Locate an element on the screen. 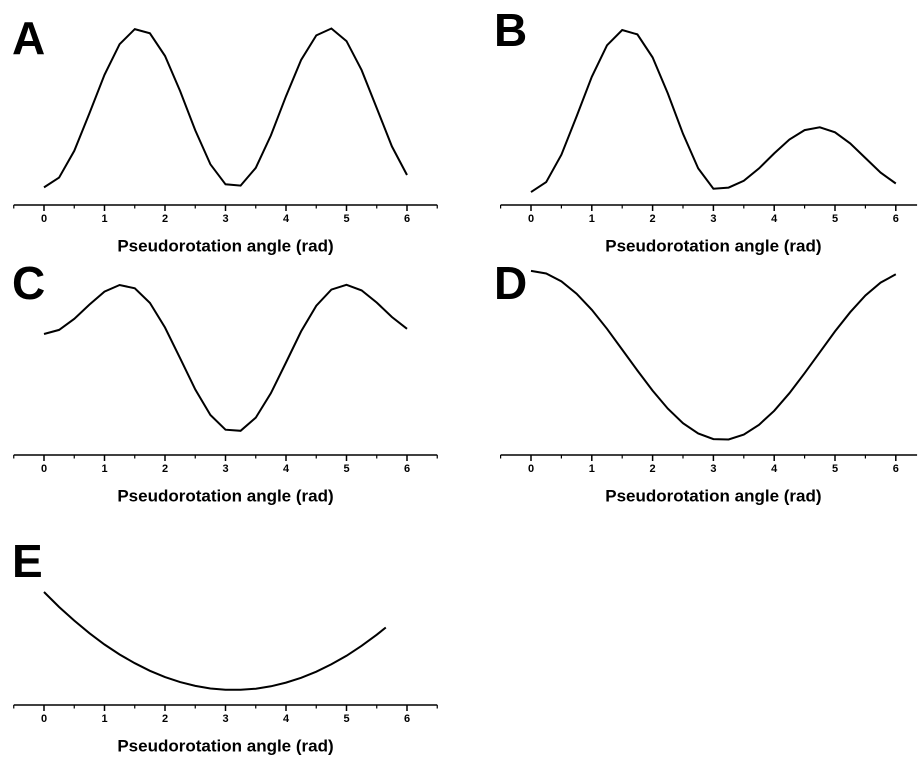  panel-letter: A is located at coordinates (28, 38).